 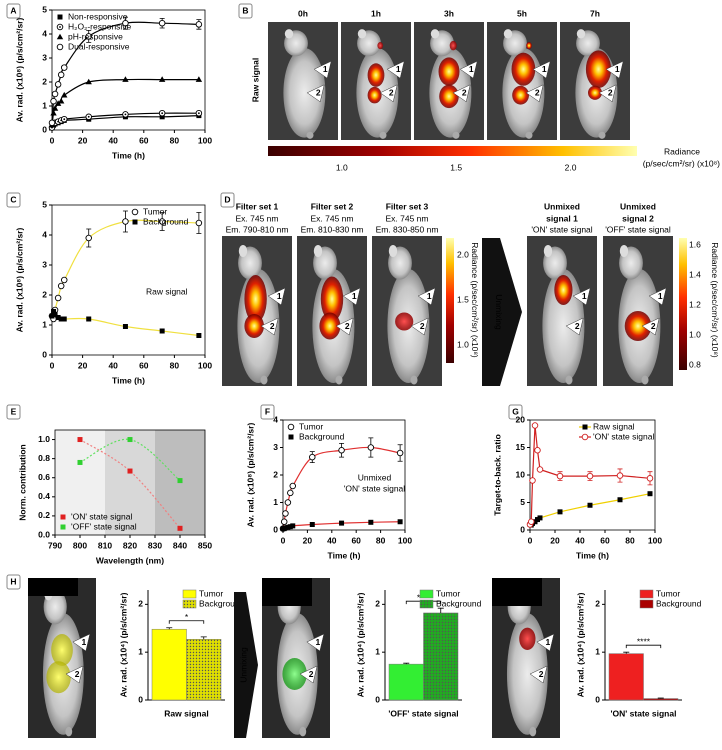 What do you see at coordinates (303, 13) in the screenshot?
I see `time-label: 0h` at bounding box center [303, 13].